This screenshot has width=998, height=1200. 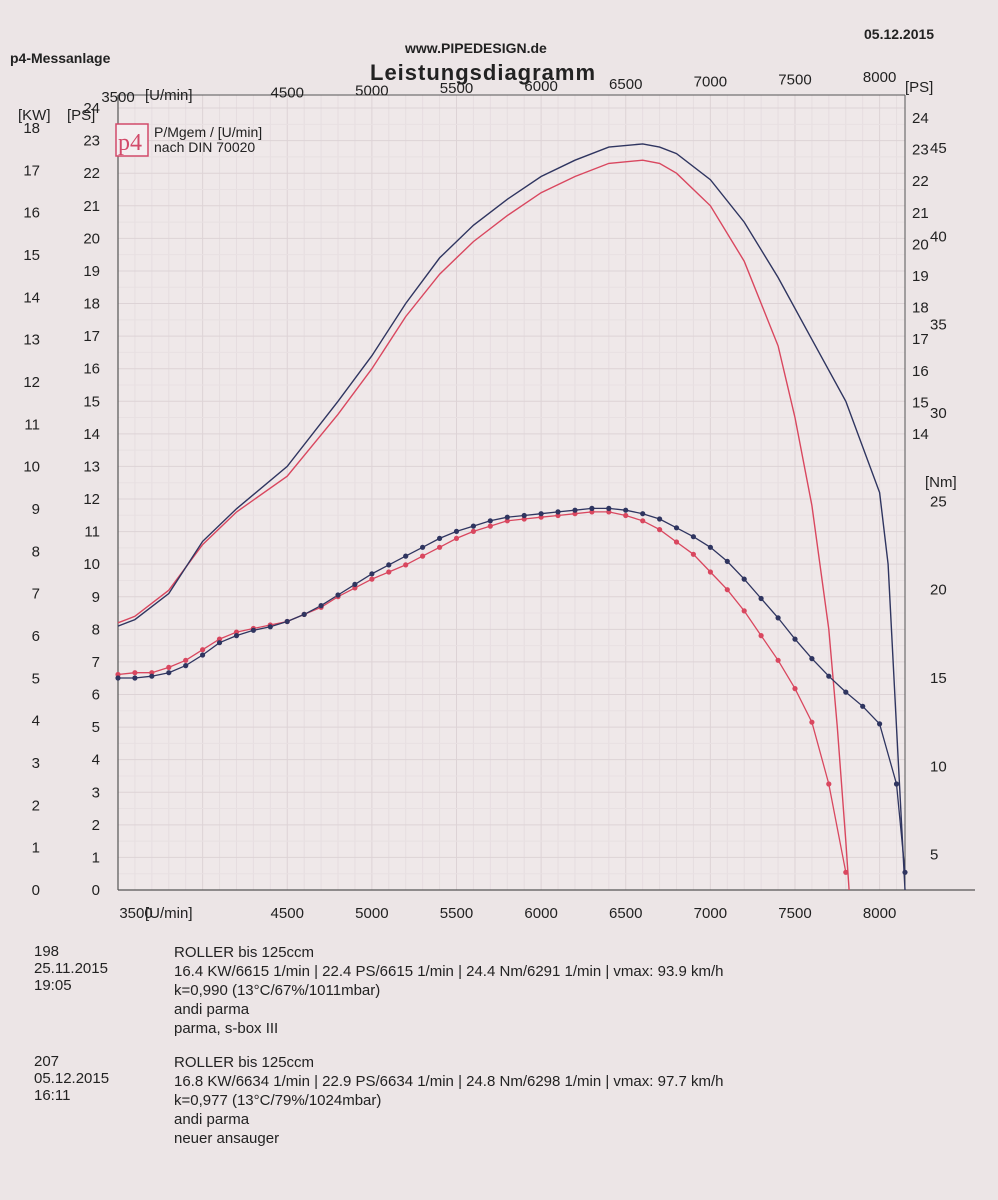 What do you see at coordinates (278, 1100) in the screenshot?
I see `run-correction: k=0,977 (13°C/79%/1024mbar)` at bounding box center [278, 1100].